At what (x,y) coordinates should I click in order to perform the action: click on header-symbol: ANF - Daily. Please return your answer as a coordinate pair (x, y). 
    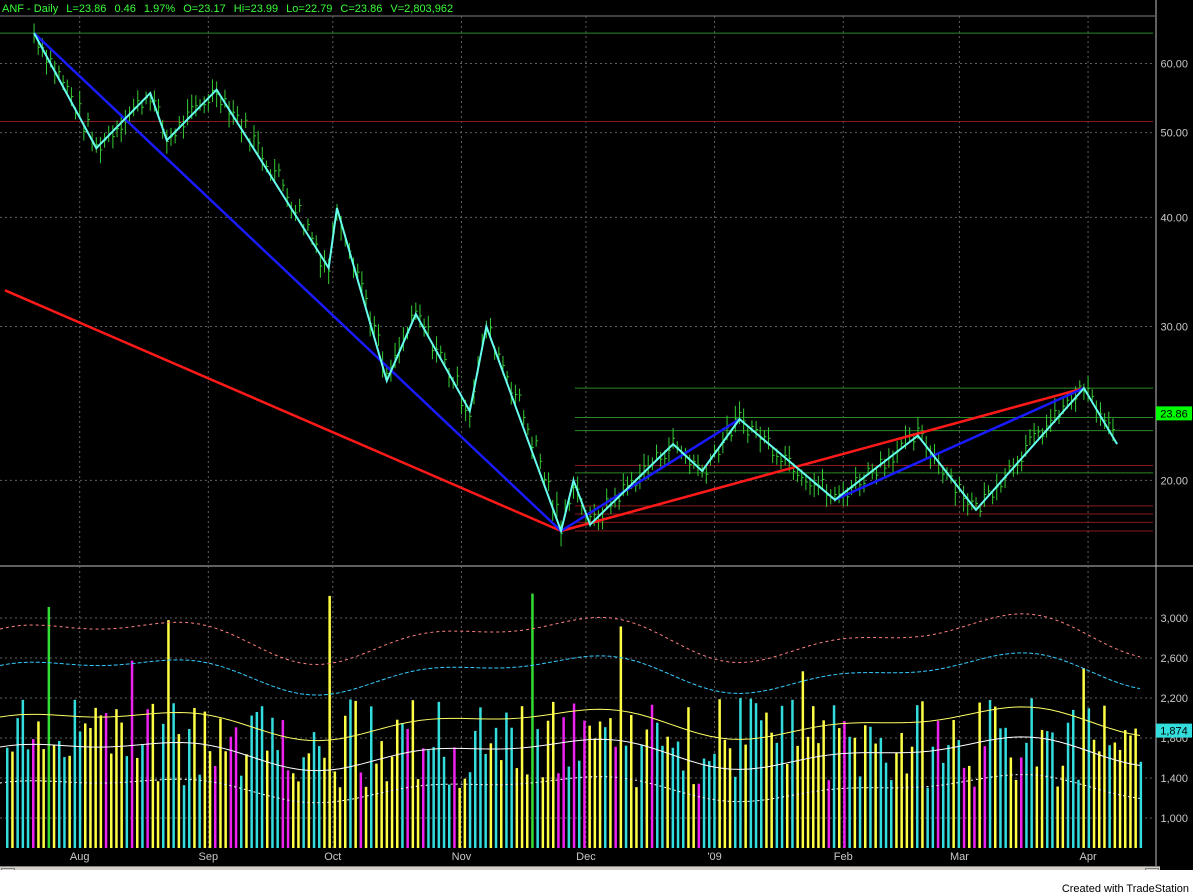
    Looking at the image, I should click on (30, 9).